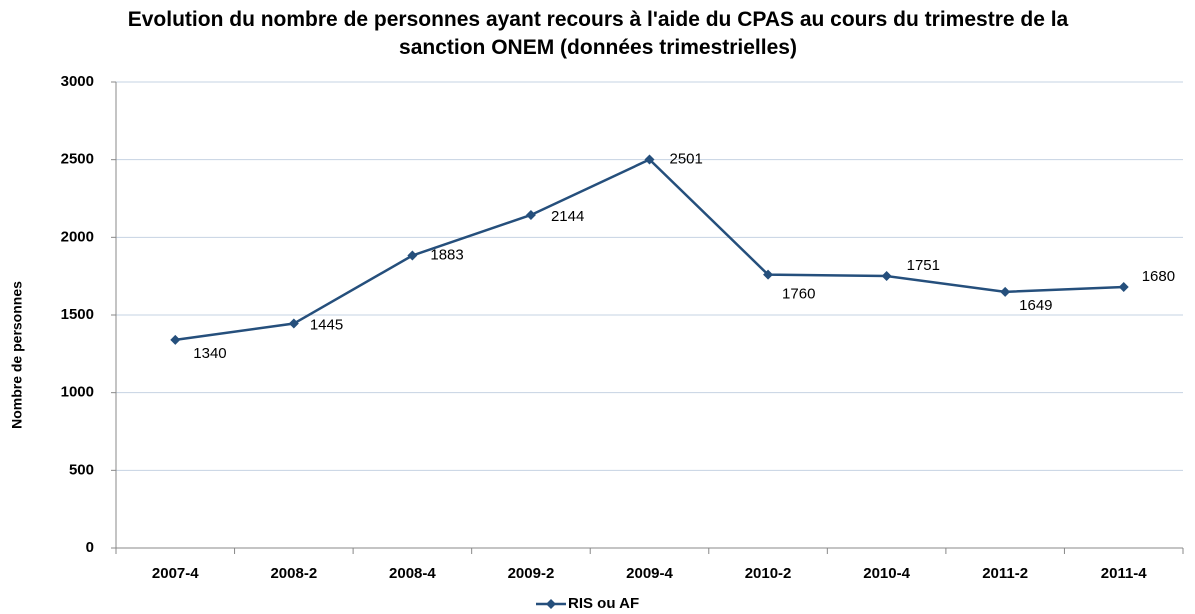 This screenshot has width=1195, height=614. Describe the element at coordinates (77, 236) in the screenshot. I see `y-tick-label: 2000` at that location.